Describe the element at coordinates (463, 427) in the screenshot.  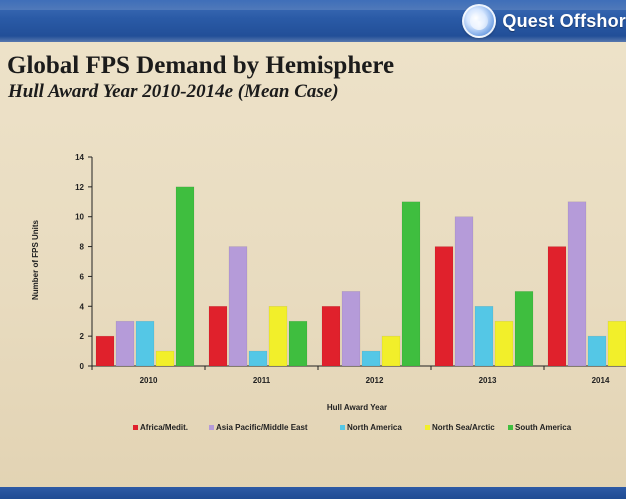
I see `legend-label: North Sea/Arctic` at that location.